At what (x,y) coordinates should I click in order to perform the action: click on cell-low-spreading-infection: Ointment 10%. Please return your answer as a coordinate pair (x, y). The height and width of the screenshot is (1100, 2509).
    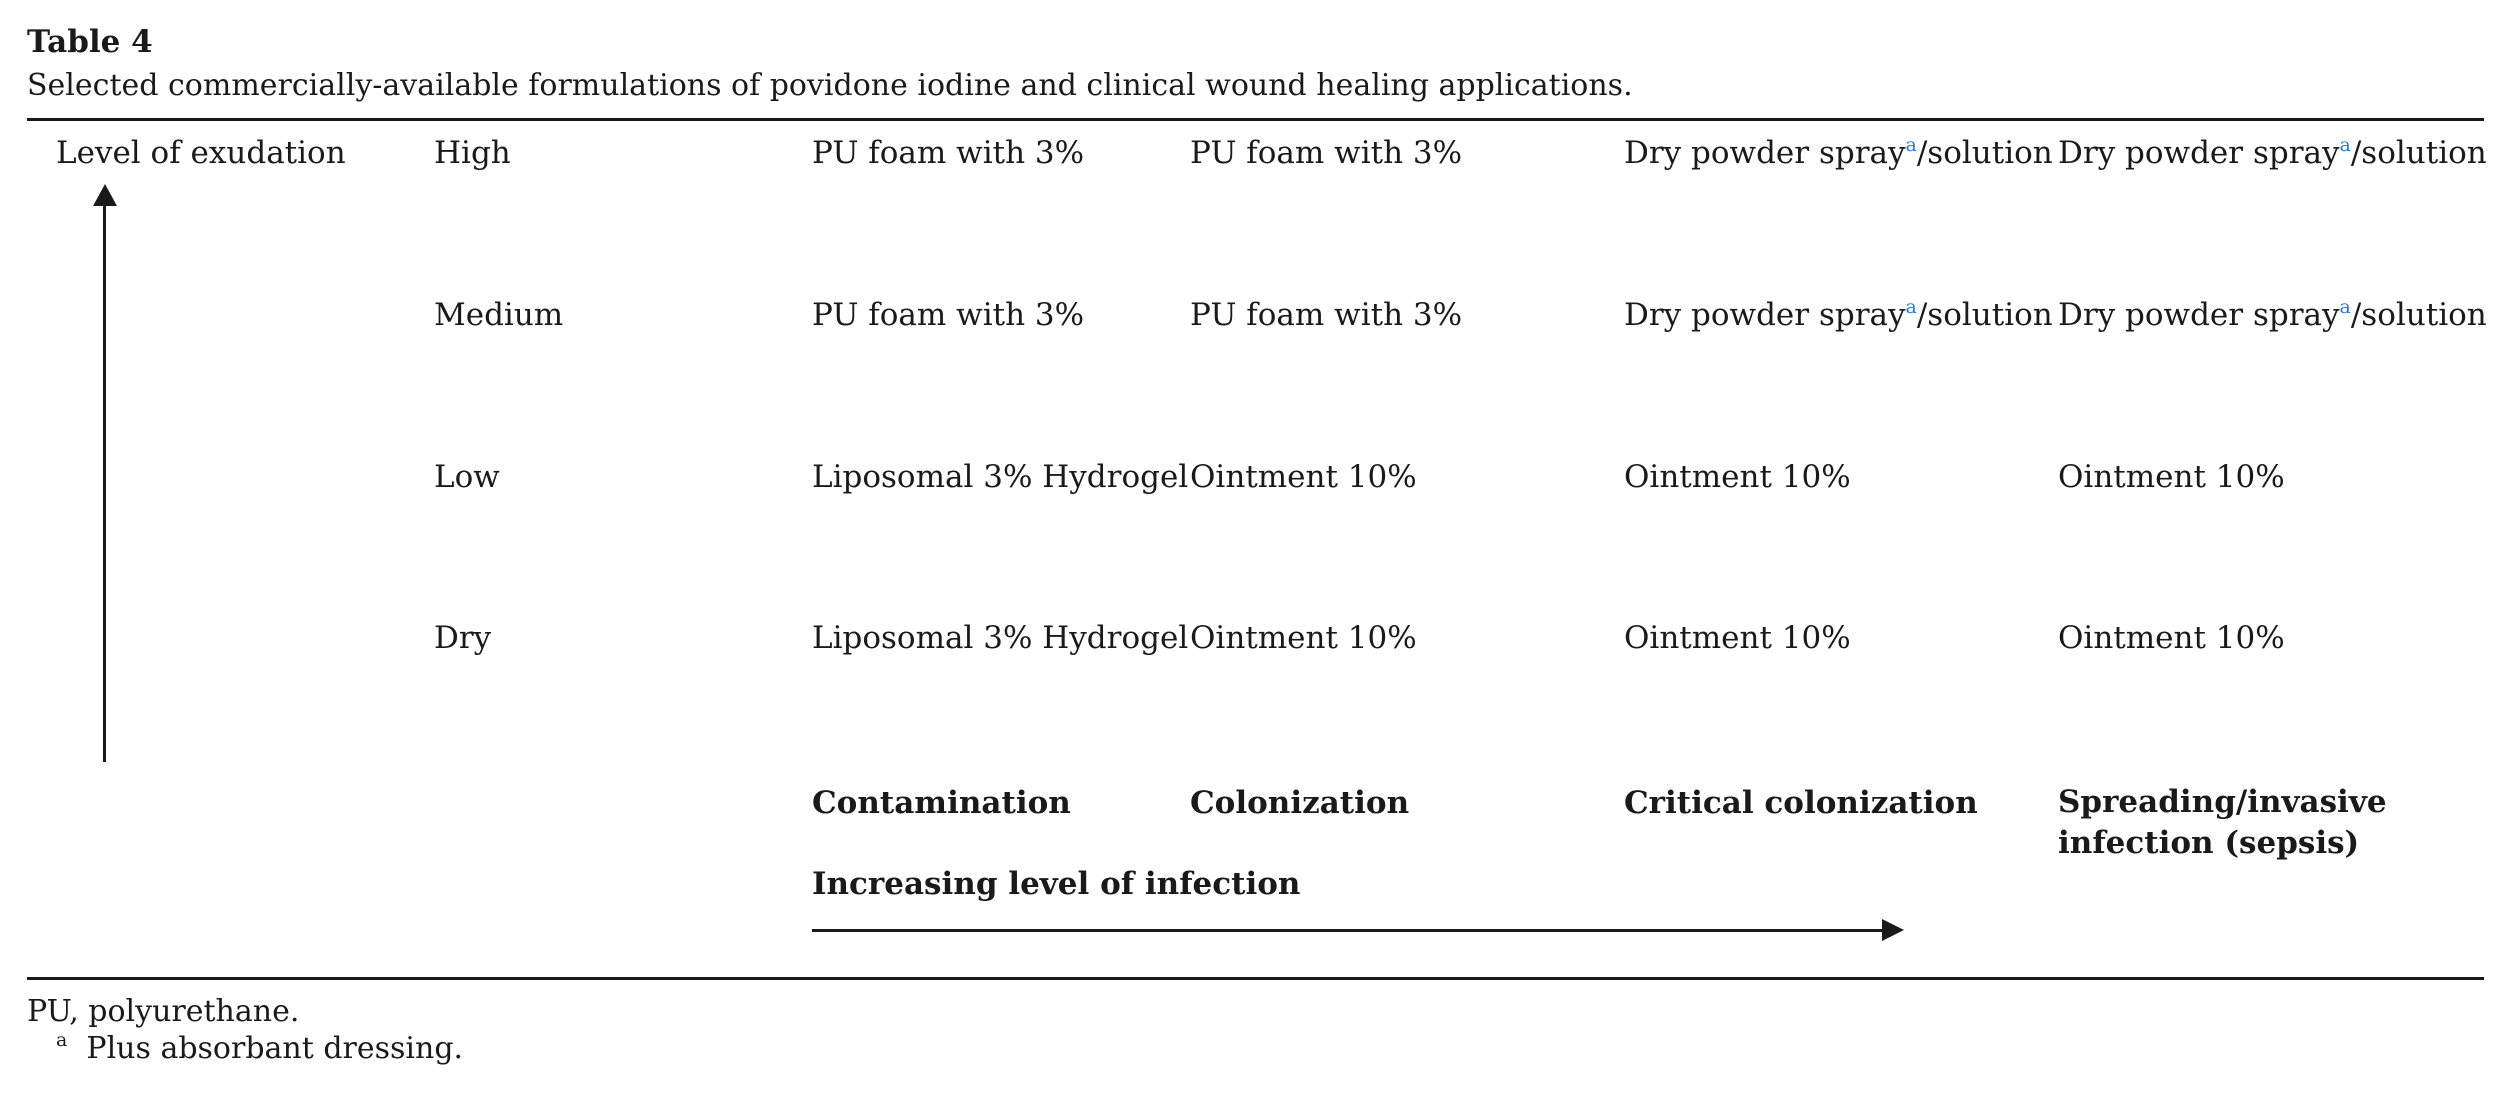
    Looking at the image, I should click on (2171, 477).